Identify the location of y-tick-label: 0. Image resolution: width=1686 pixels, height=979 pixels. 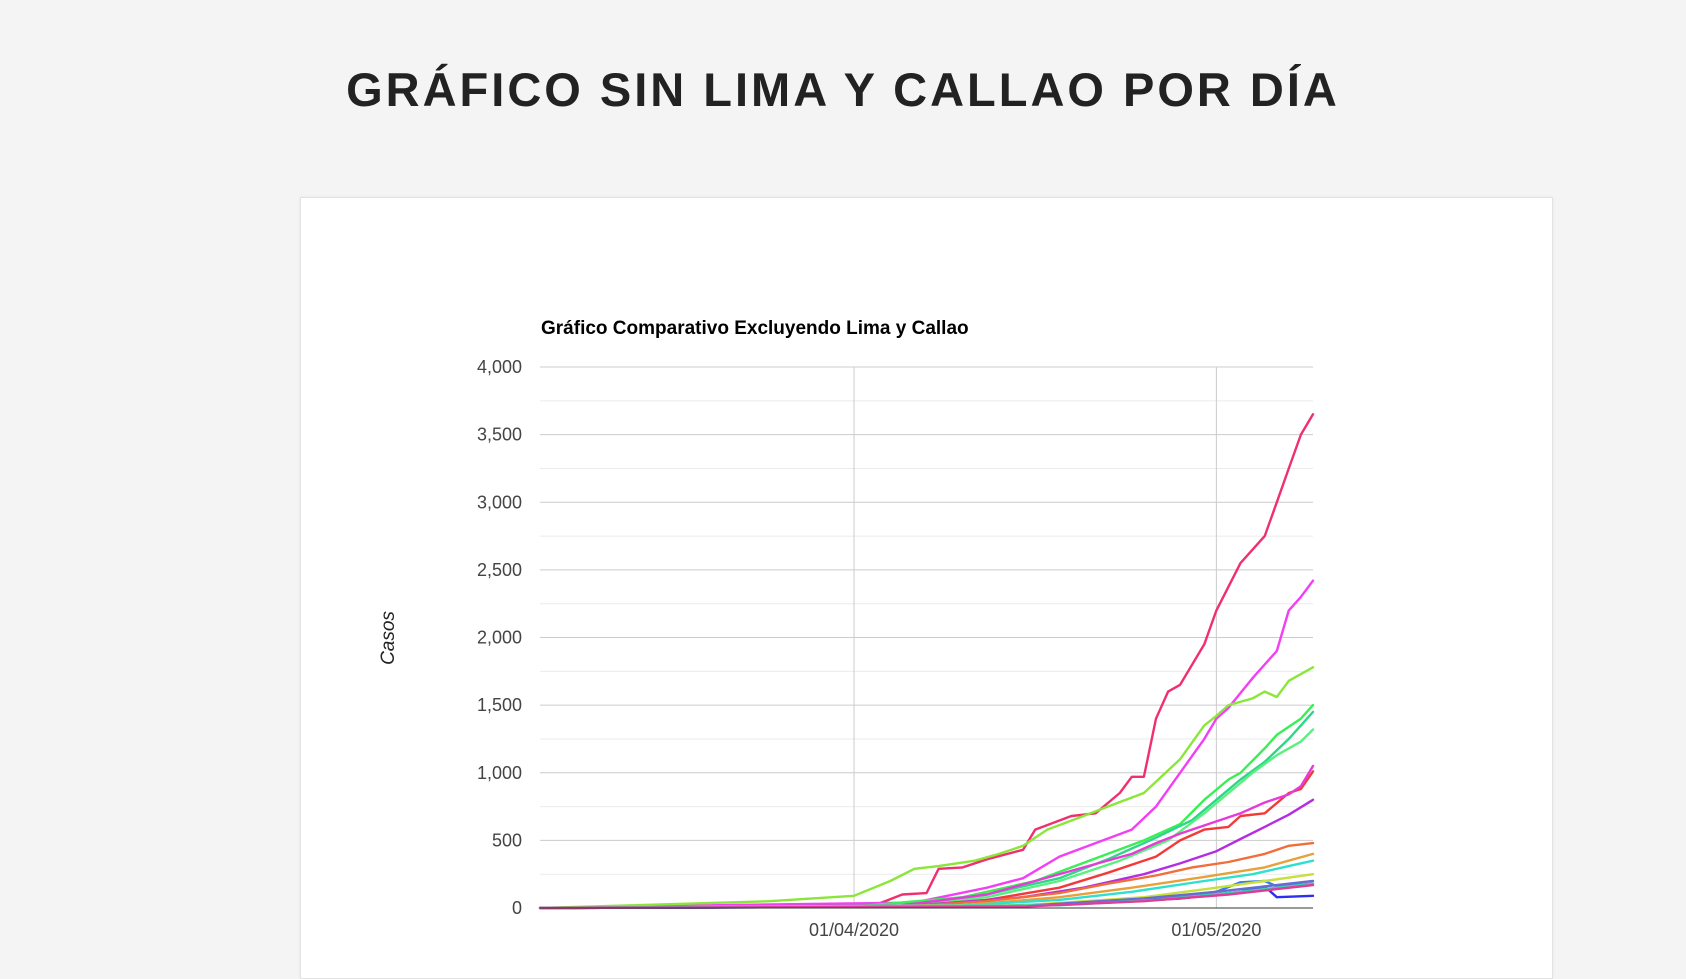
(517, 908).